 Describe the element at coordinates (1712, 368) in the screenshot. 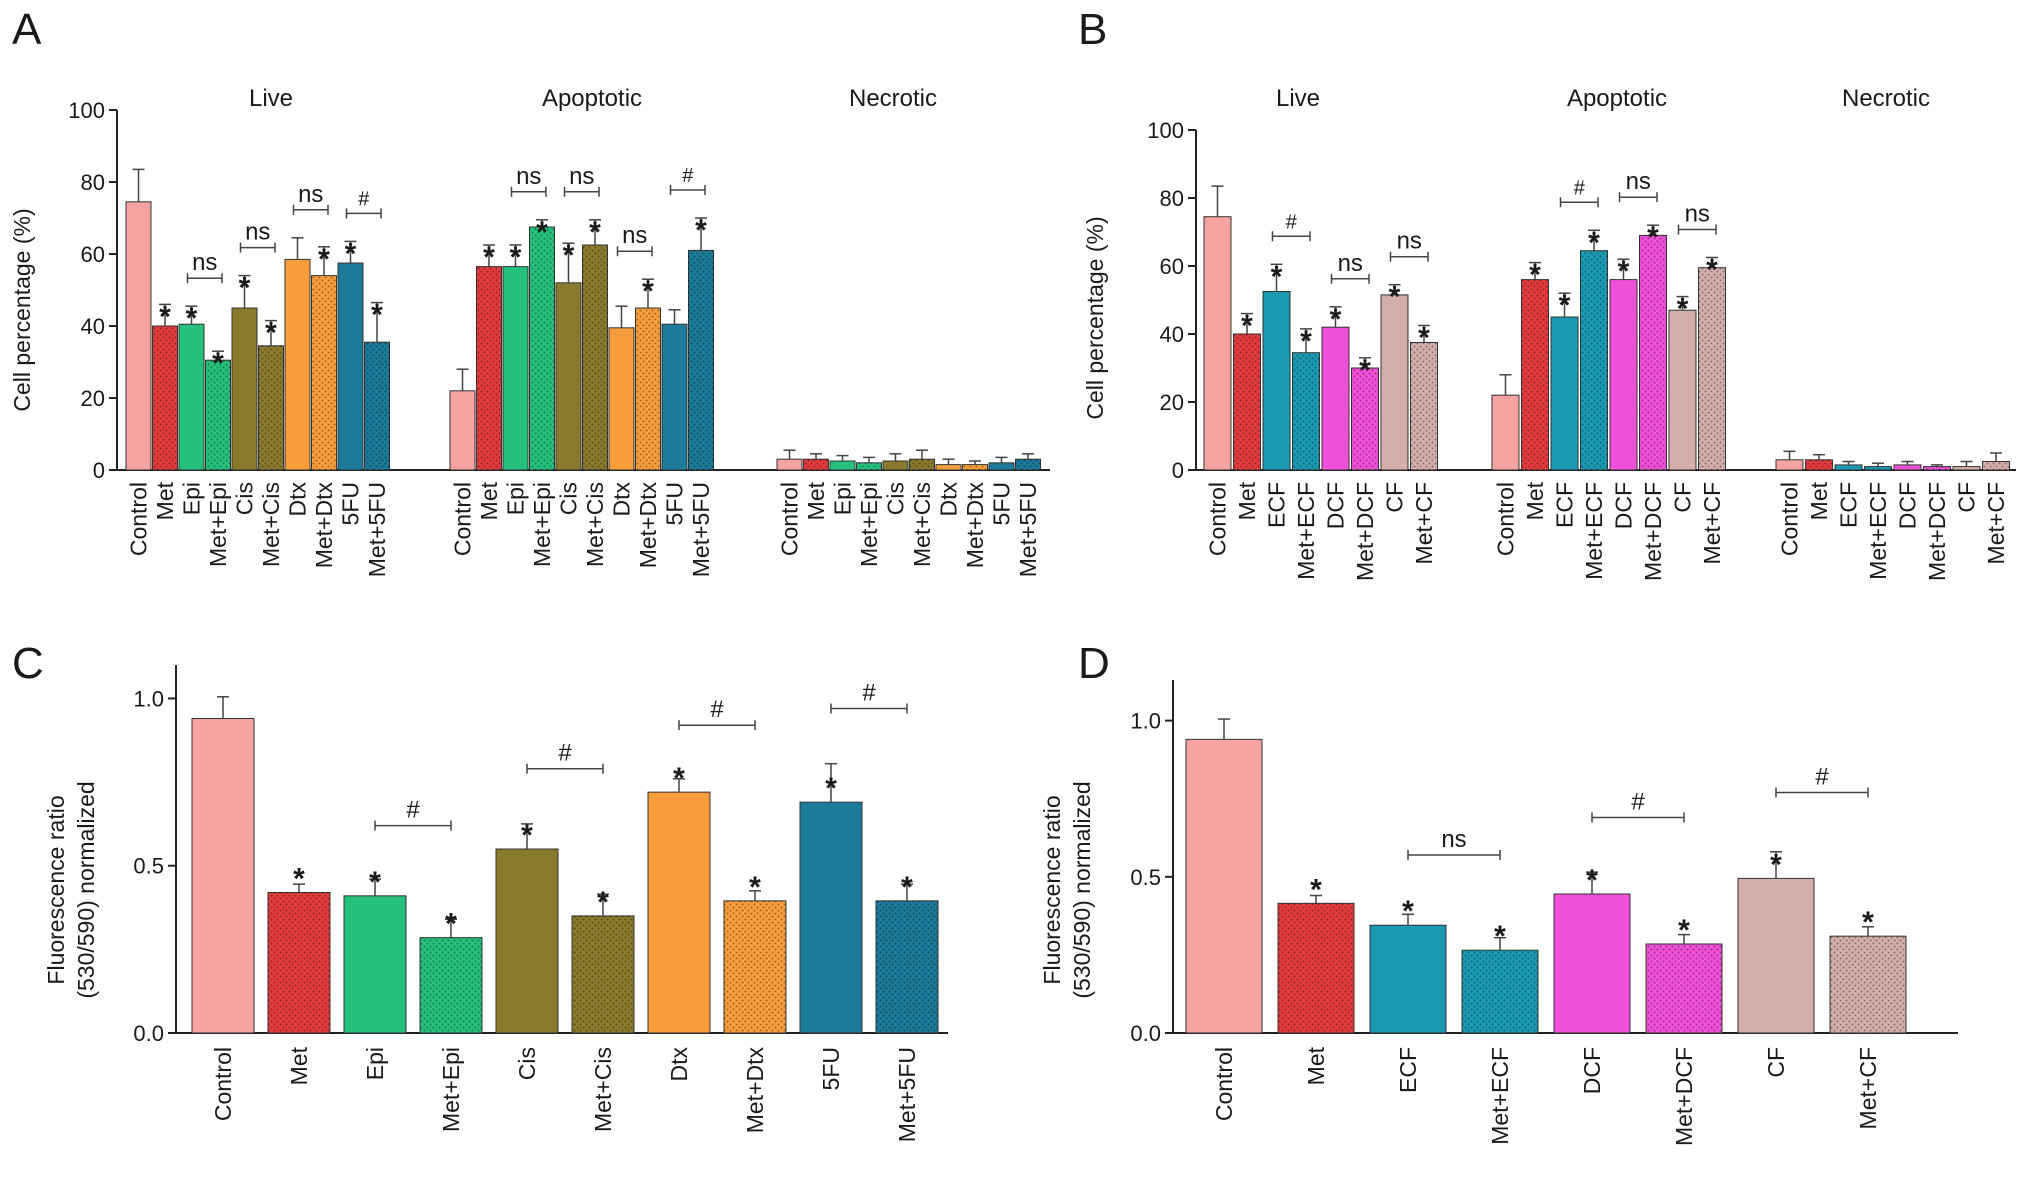

I see `bar-texture-met-plus-cf` at that location.